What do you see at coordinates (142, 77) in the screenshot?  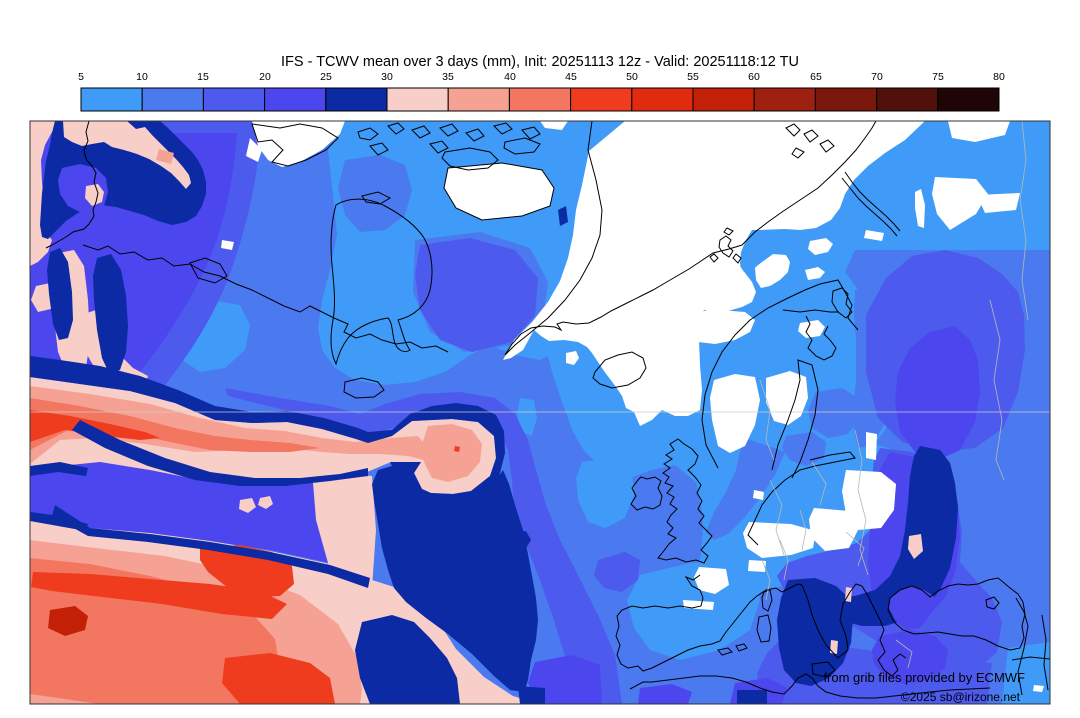 I see `svg-text: 10` at bounding box center [142, 77].